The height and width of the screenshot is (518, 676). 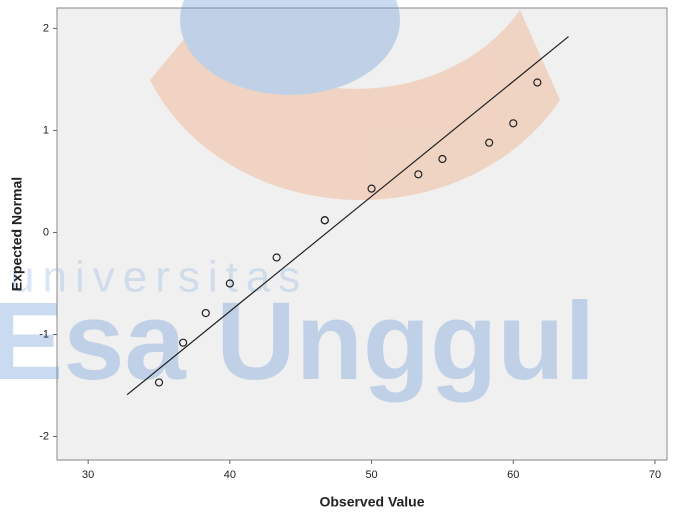 I want to click on x-tick-label: 30, so click(x=88, y=475).